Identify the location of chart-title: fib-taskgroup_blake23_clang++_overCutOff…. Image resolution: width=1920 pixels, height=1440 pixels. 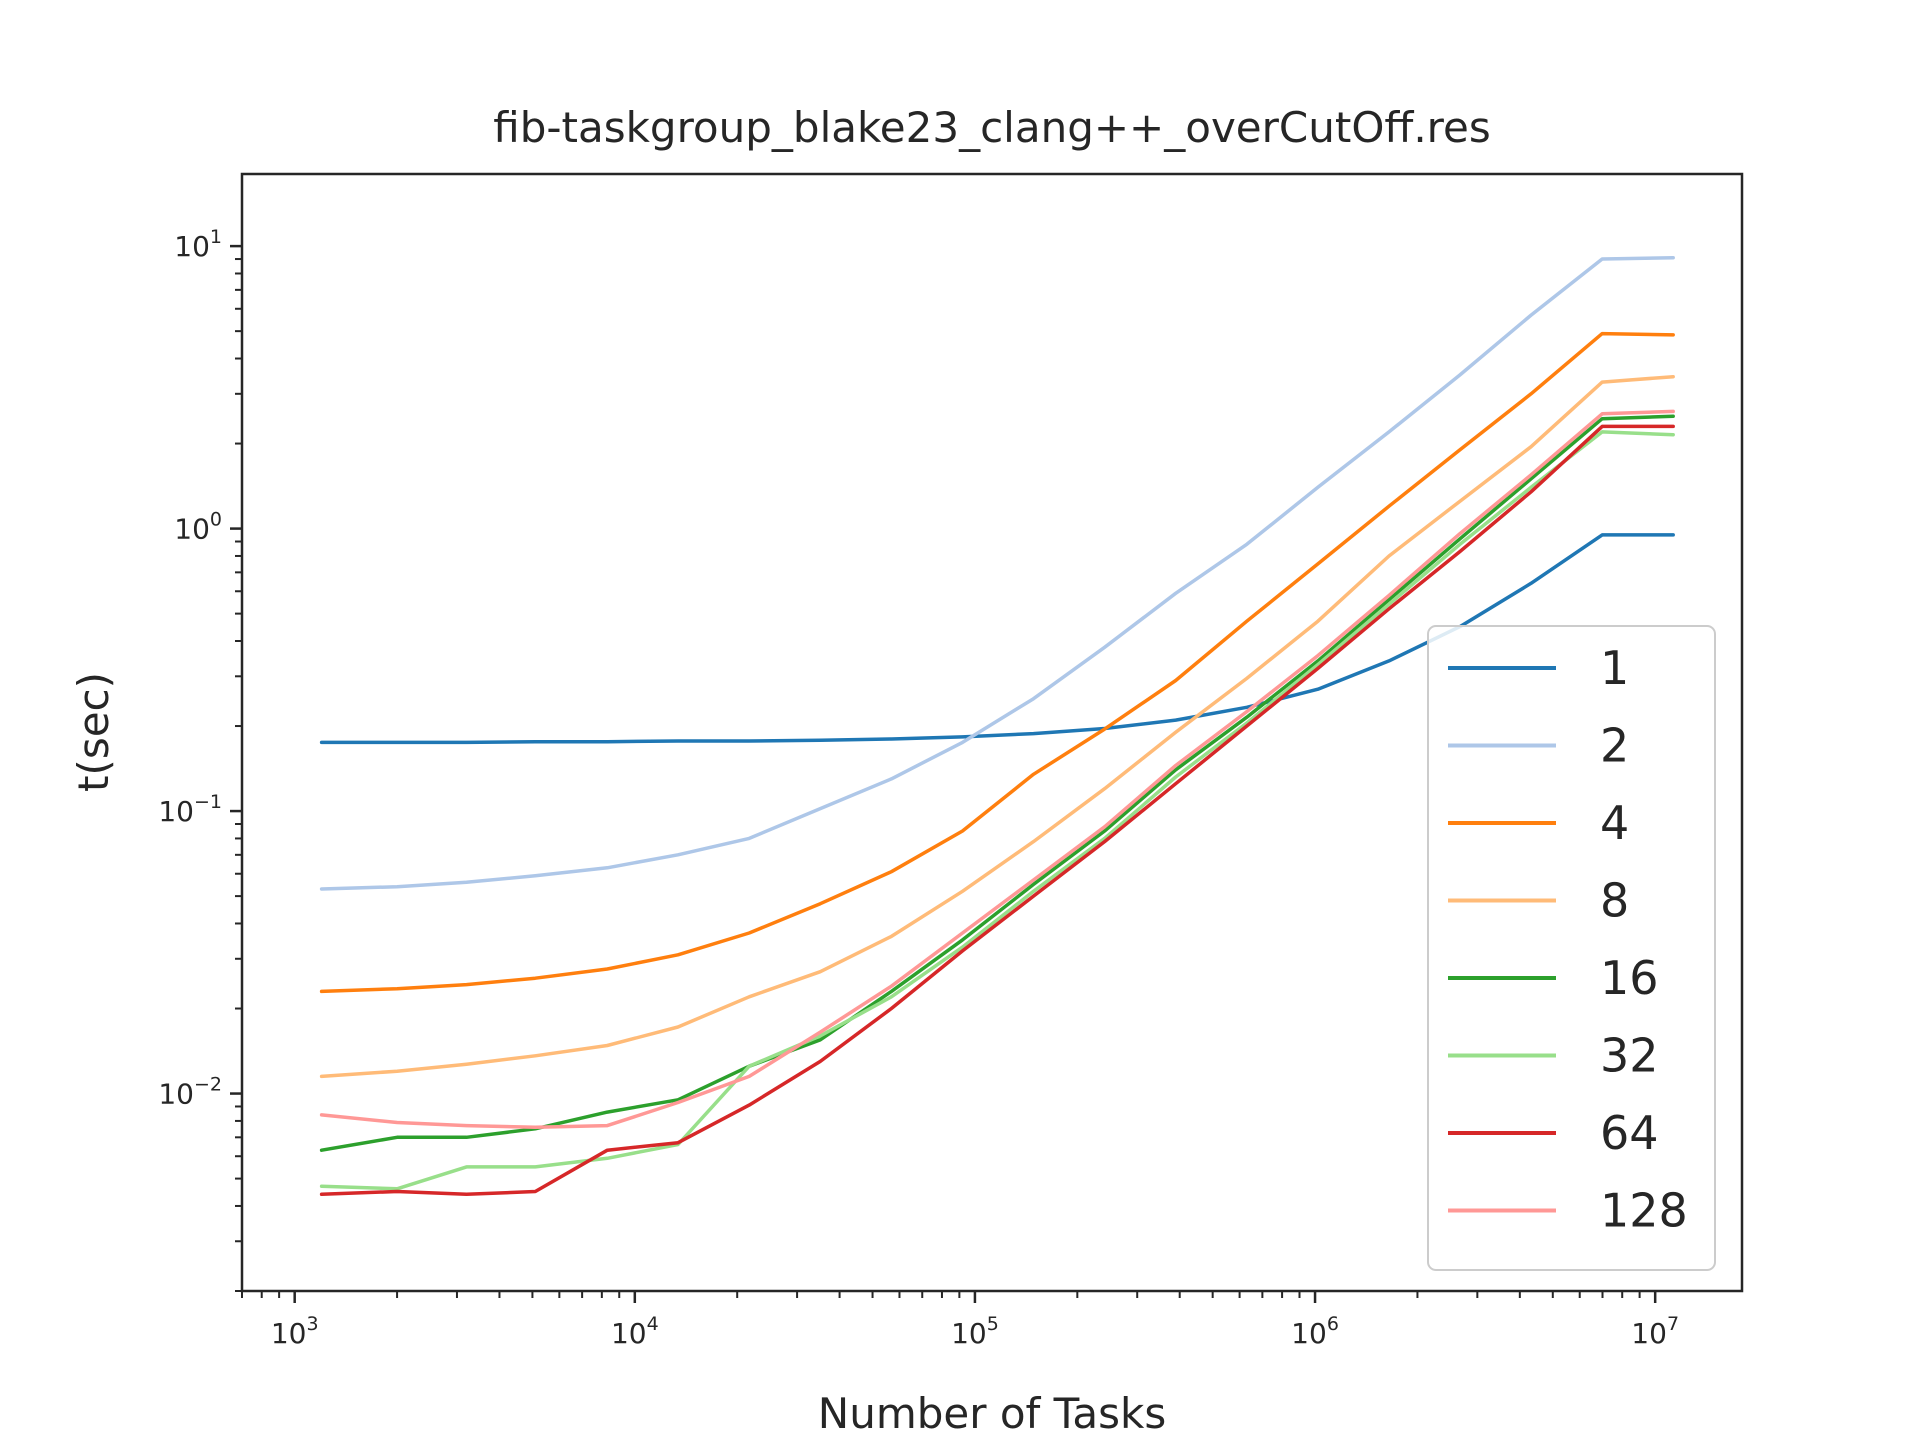
(991, 127).